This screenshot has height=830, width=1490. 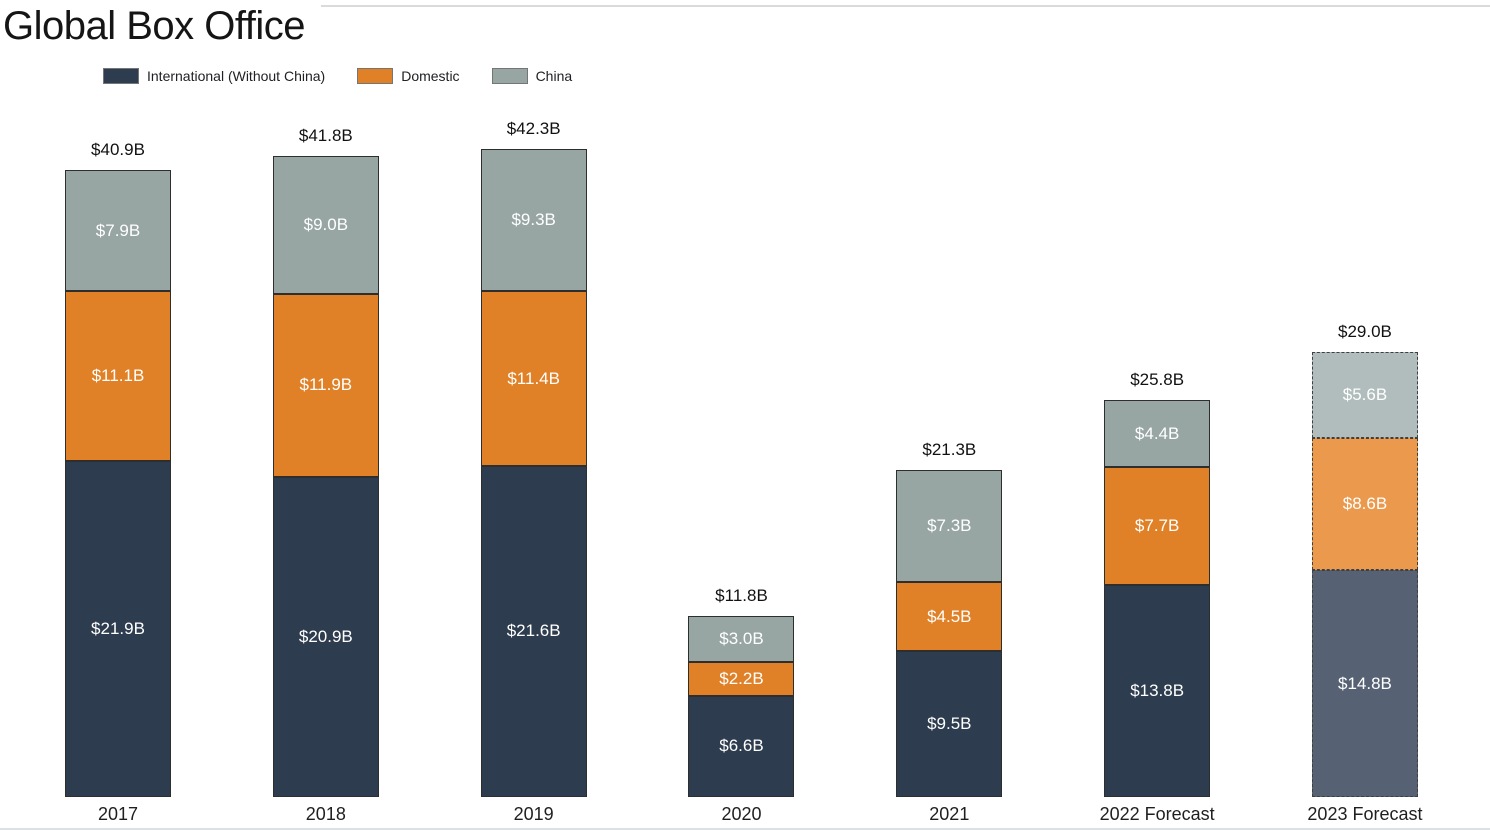 What do you see at coordinates (325, 136) in the screenshot?
I see `bar-total-label: $41.8B` at bounding box center [325, 136].